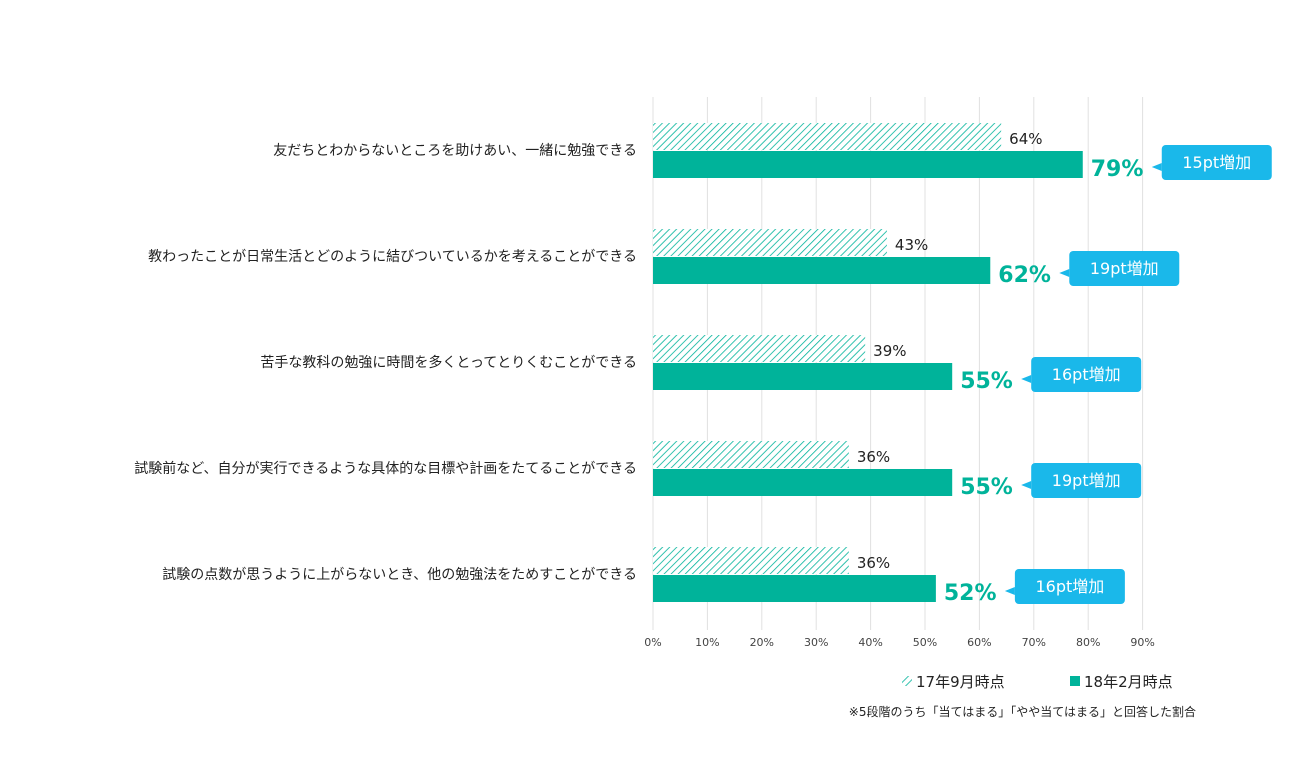 This screenshot has width=1300, height=776. Describe the element at coordinates (1024, 275) in the screenshot. I see `value-label-18: 62%` at that location.